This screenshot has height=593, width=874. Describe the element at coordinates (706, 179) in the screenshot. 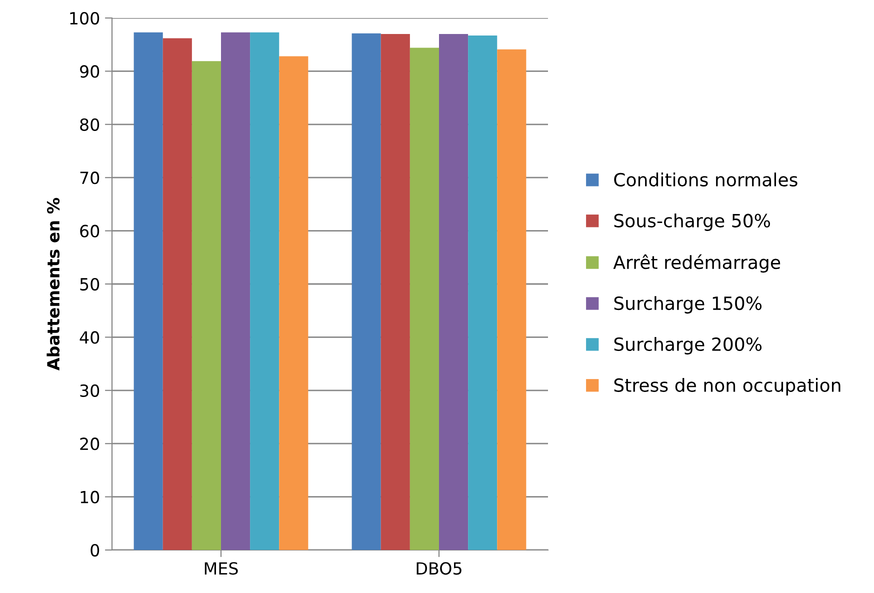

I see `legend-label: Conditions normales` at that location.